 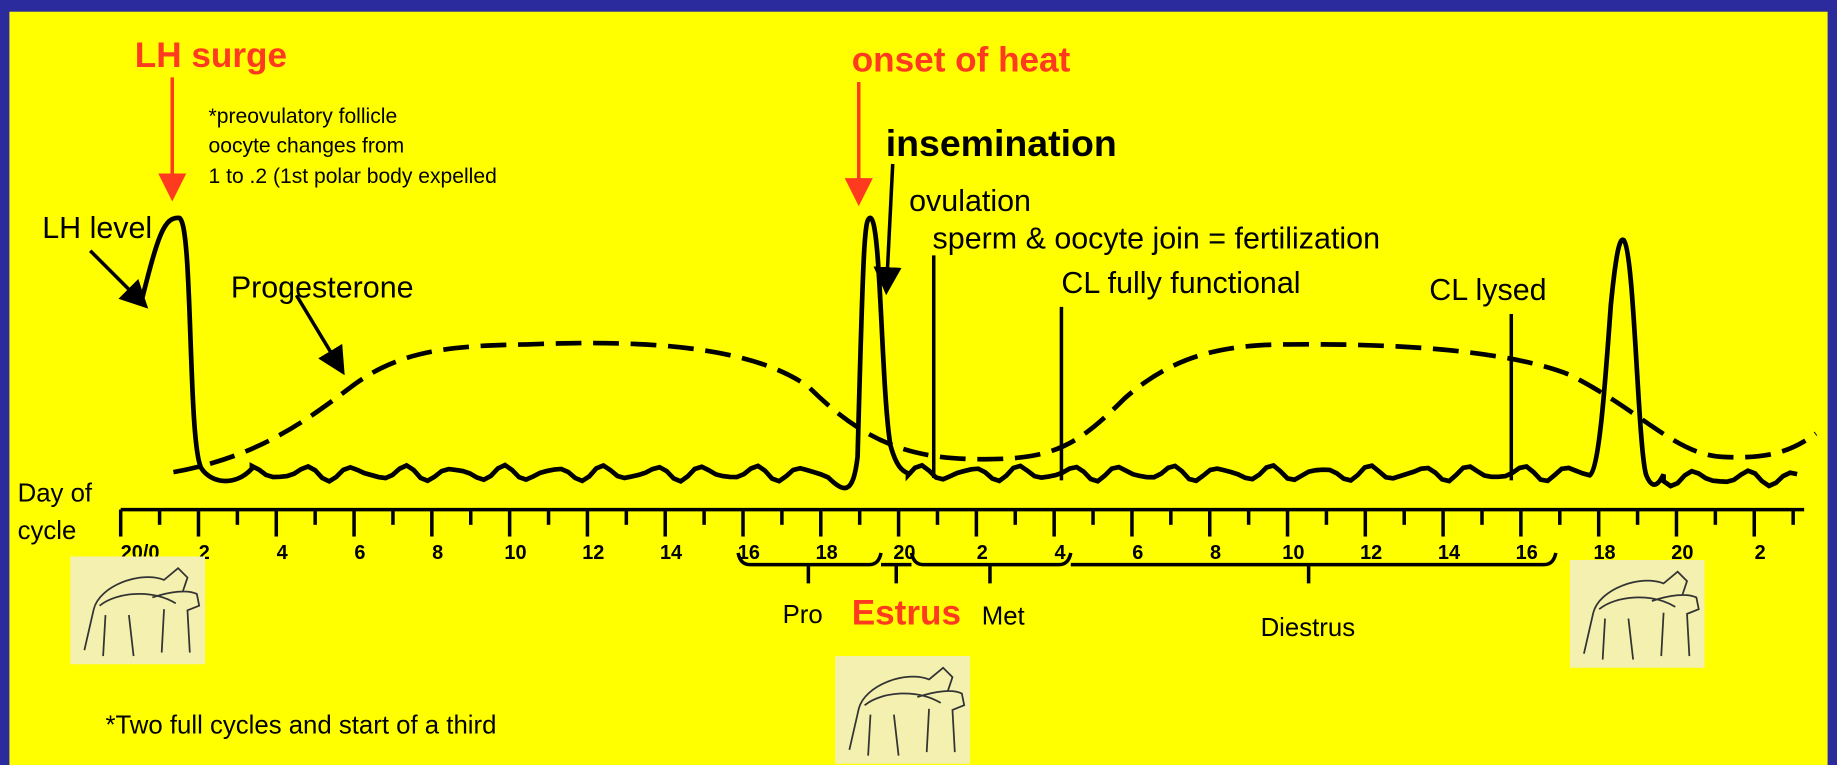 I want to click on footnote: *Two full cycles and start of a third, so click(x=300, y=725).